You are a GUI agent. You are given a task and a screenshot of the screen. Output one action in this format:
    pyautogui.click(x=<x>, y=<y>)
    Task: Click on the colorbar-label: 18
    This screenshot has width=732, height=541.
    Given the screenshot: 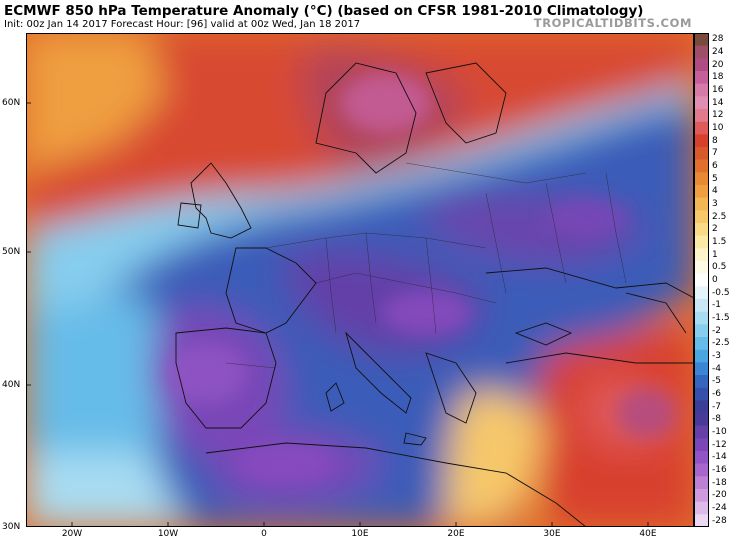 What is the action you would take?
    pyautogui.click(x=718, y=77)
    